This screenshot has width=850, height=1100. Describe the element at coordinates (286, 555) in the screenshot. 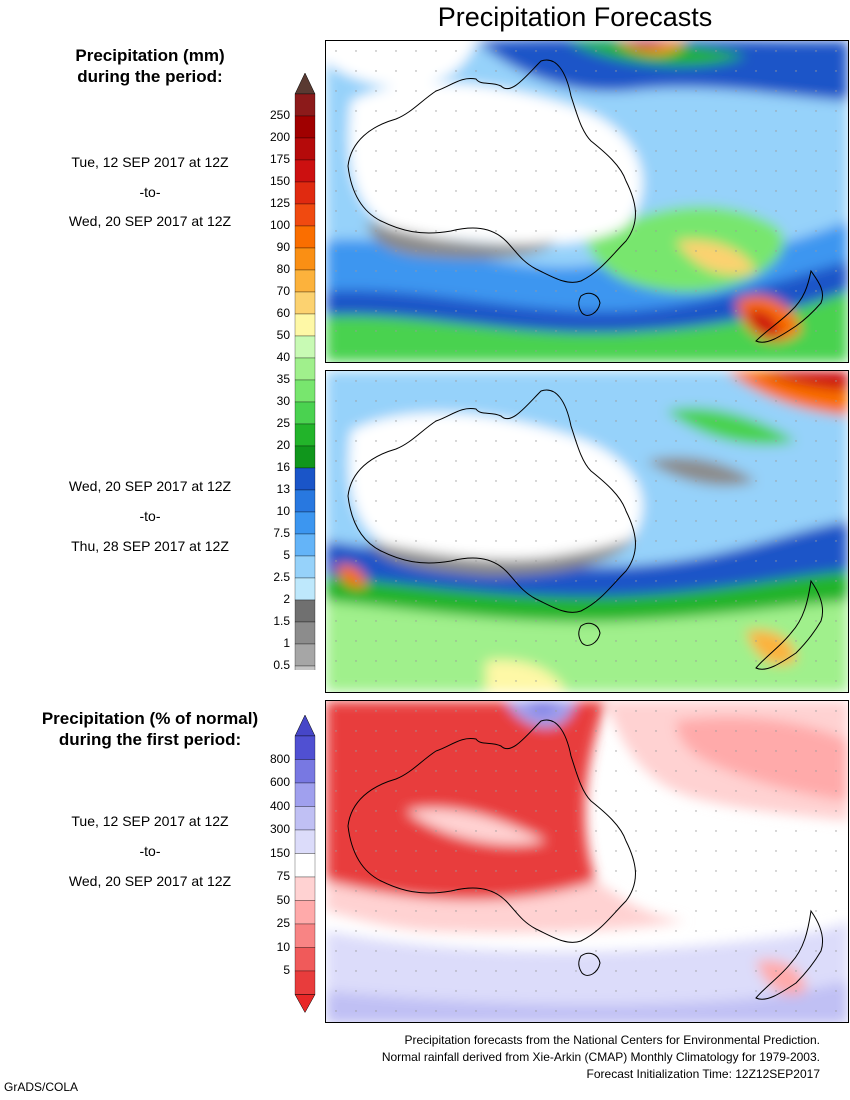

I see `colorbar-mm-tick-label: 5` at that location.